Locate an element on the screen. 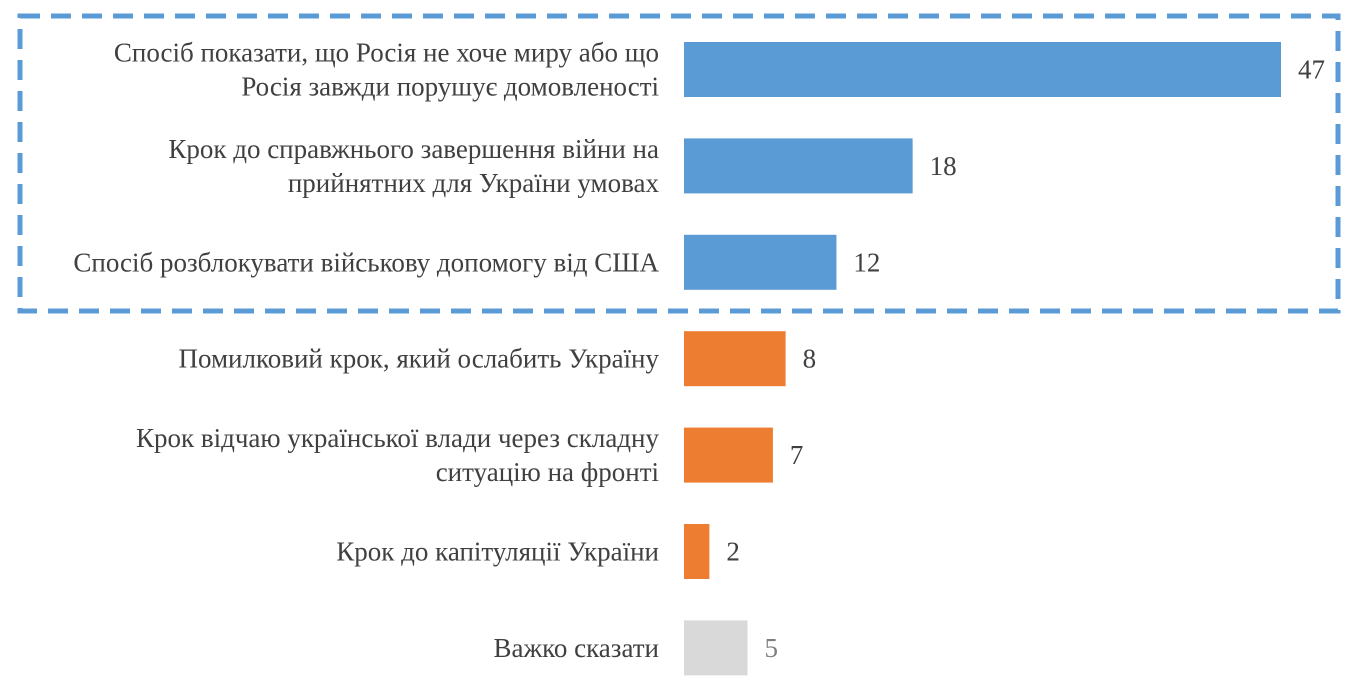  value-label-4: 7 is located at coordinates (797, 455).